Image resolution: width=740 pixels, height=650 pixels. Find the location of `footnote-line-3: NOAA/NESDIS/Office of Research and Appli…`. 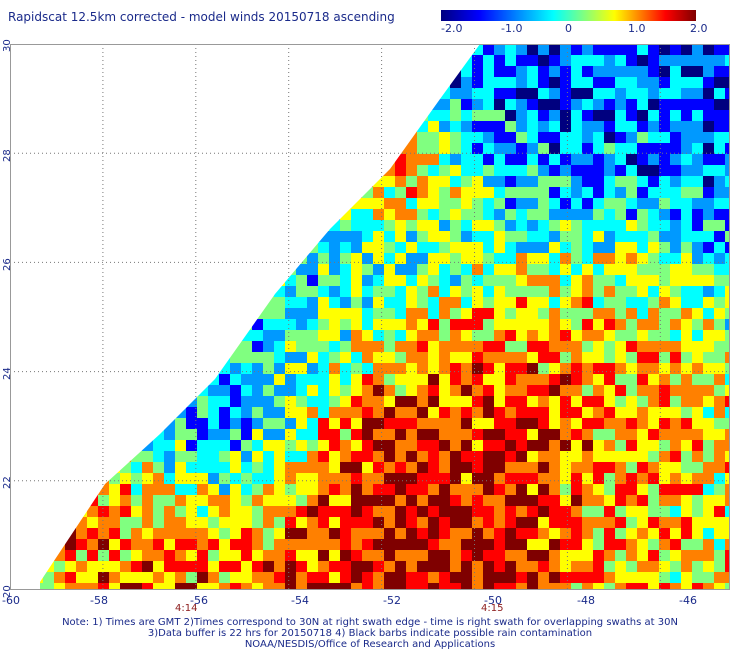

footnote-line-3: NOAA/NESDIS/Office of Research and Appli… is located at coordinates (370, 644).